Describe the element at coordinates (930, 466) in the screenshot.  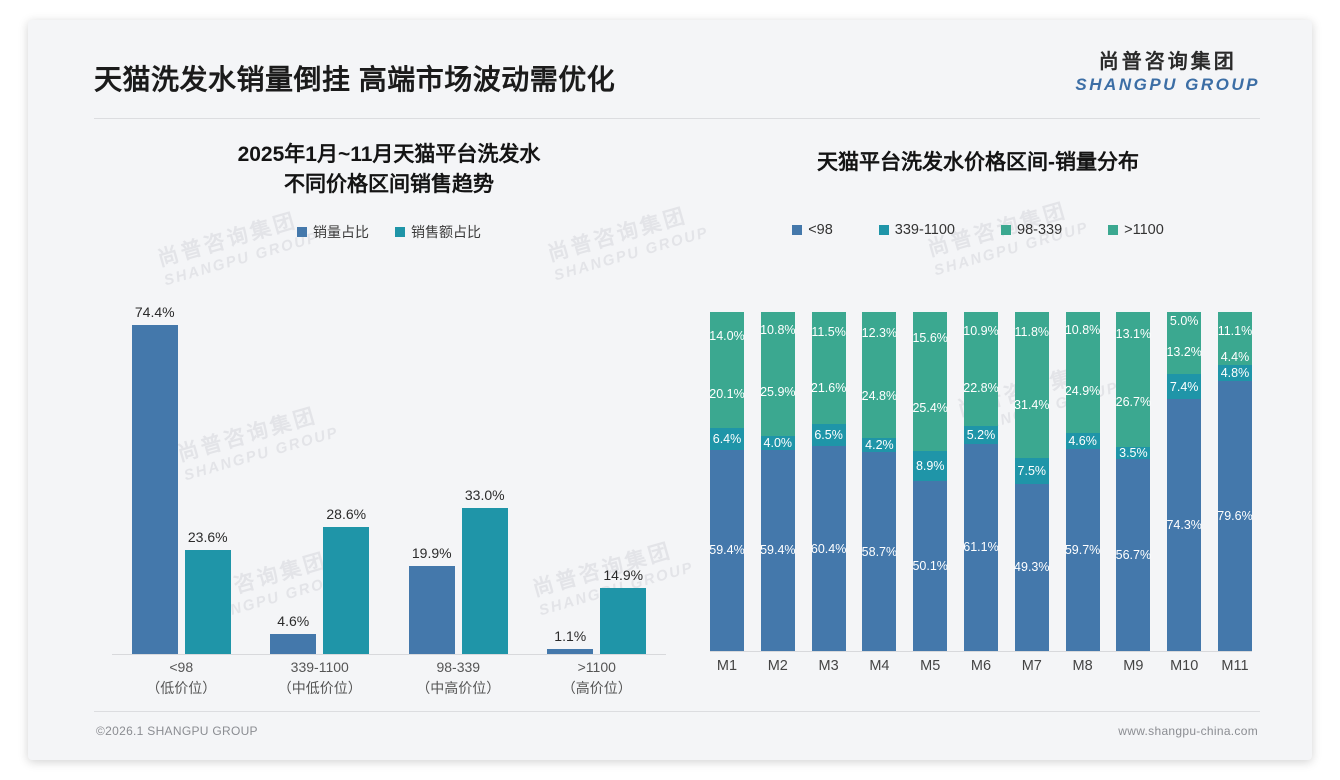
I see `stacked-bar-segment: 8.9%` at that location.